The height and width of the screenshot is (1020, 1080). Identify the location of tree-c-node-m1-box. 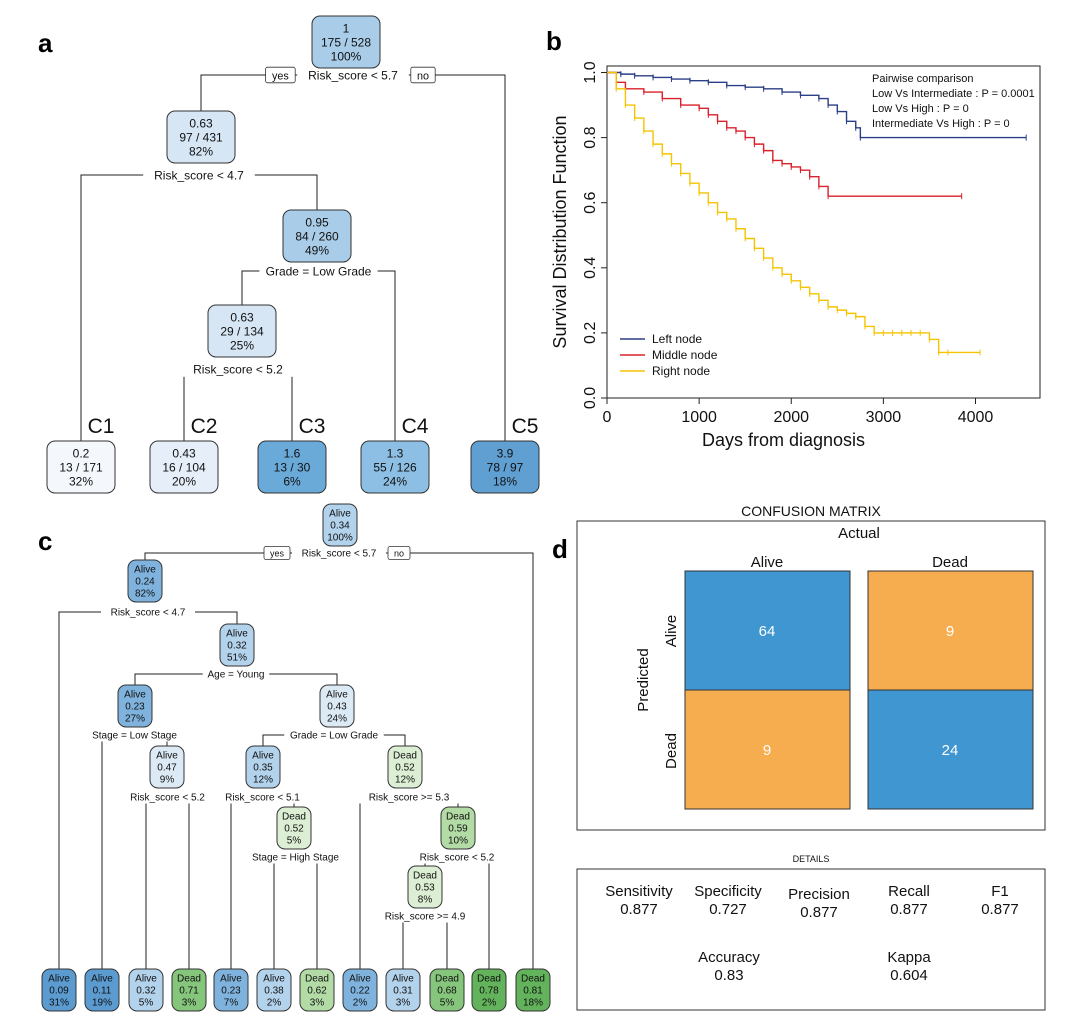
(337, 706).